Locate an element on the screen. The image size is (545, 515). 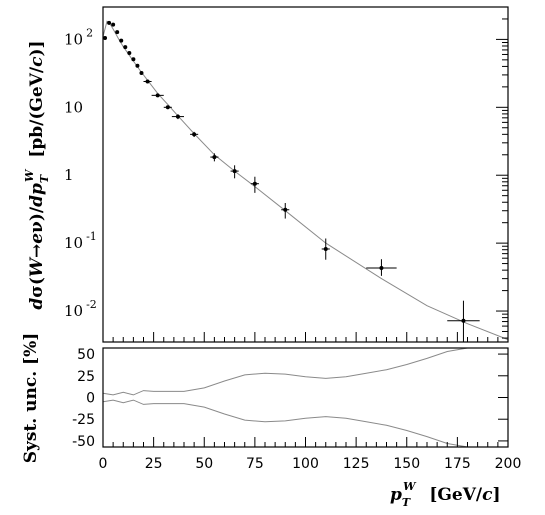
lower-y-tick-label: -50 is located at coordinates (83, 442).